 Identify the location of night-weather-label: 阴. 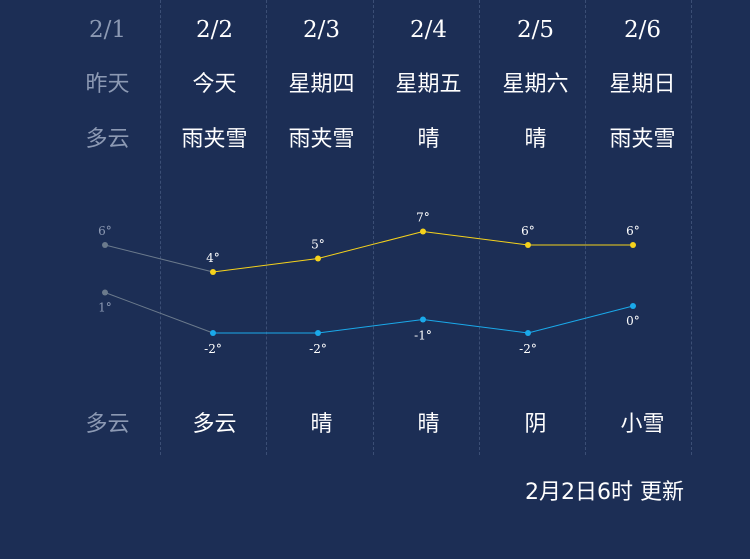
(535, 424).